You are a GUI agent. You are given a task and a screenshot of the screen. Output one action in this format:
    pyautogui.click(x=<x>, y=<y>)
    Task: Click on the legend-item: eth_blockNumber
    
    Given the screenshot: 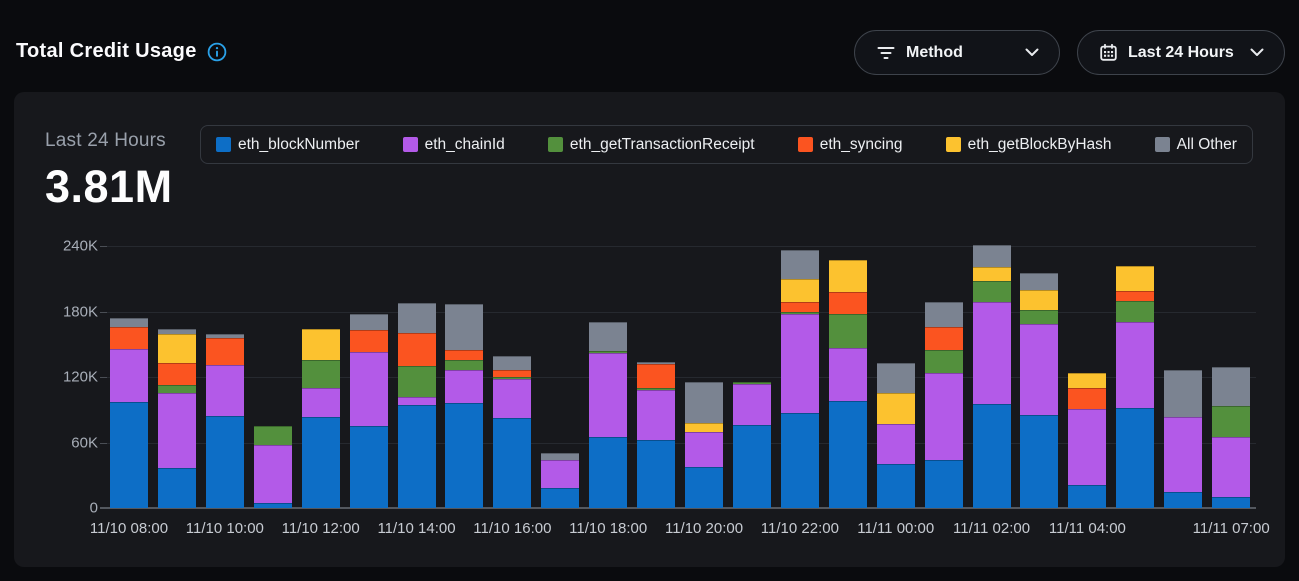 What is the action you would take?
    pyautogui.click(x=287, y=145)
    